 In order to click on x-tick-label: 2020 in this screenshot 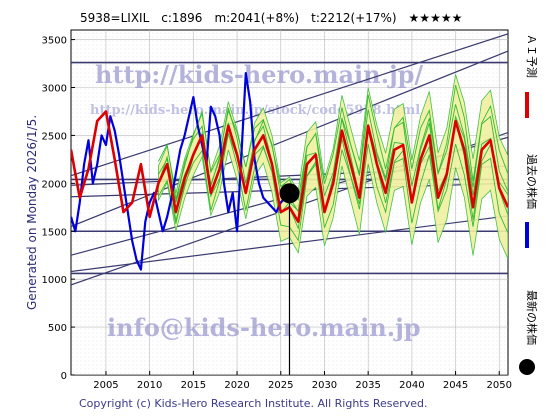, I will do `click(236, 385)`.